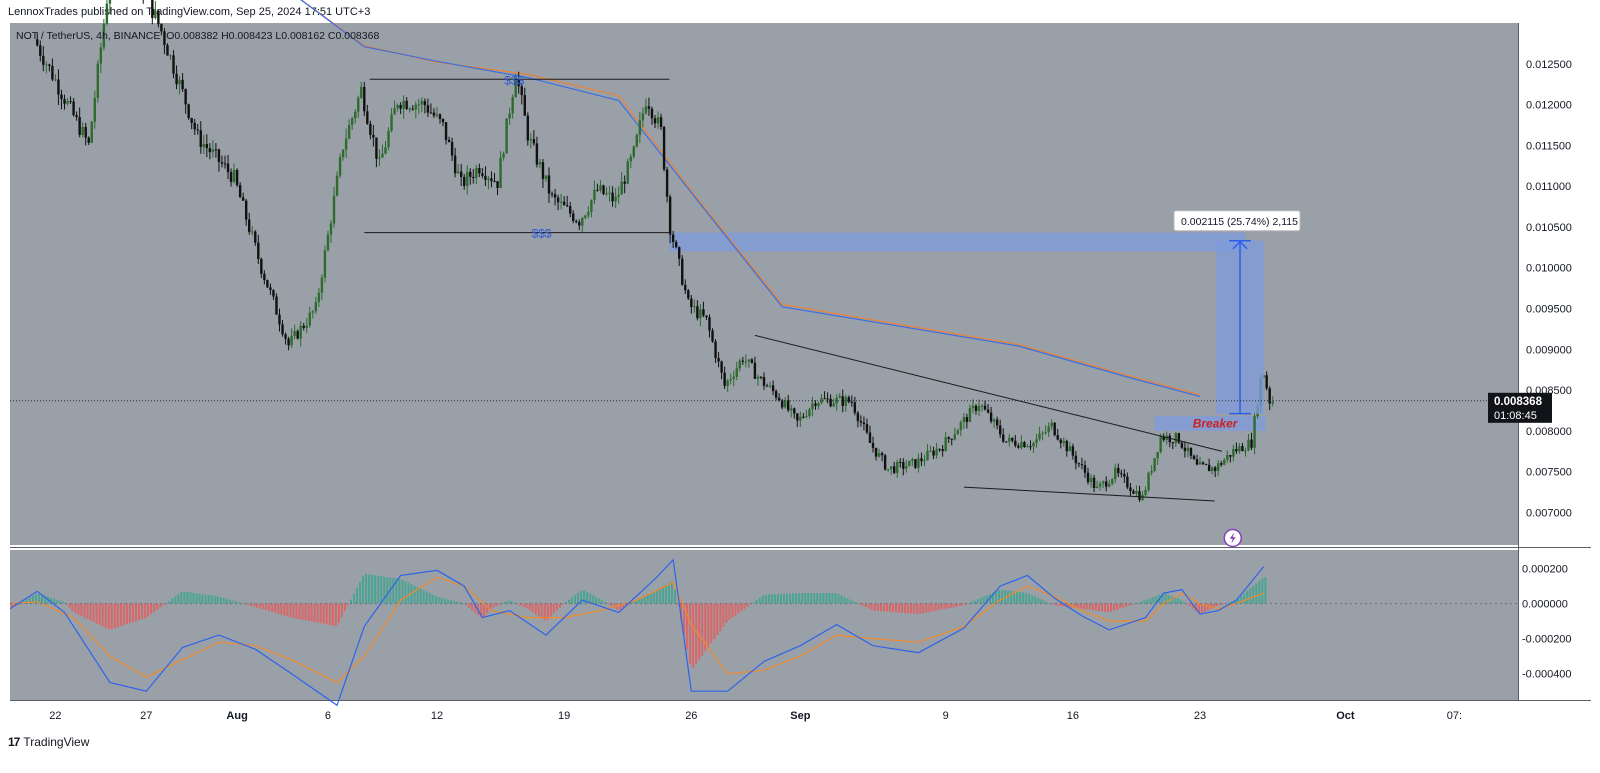 The height and width of the screenshot is (773, 1600). What do you see at coordinates (541, 234) in the screenshot?
I see `bottom-liquidity-label: $$$` at bounding box center [541, 234].